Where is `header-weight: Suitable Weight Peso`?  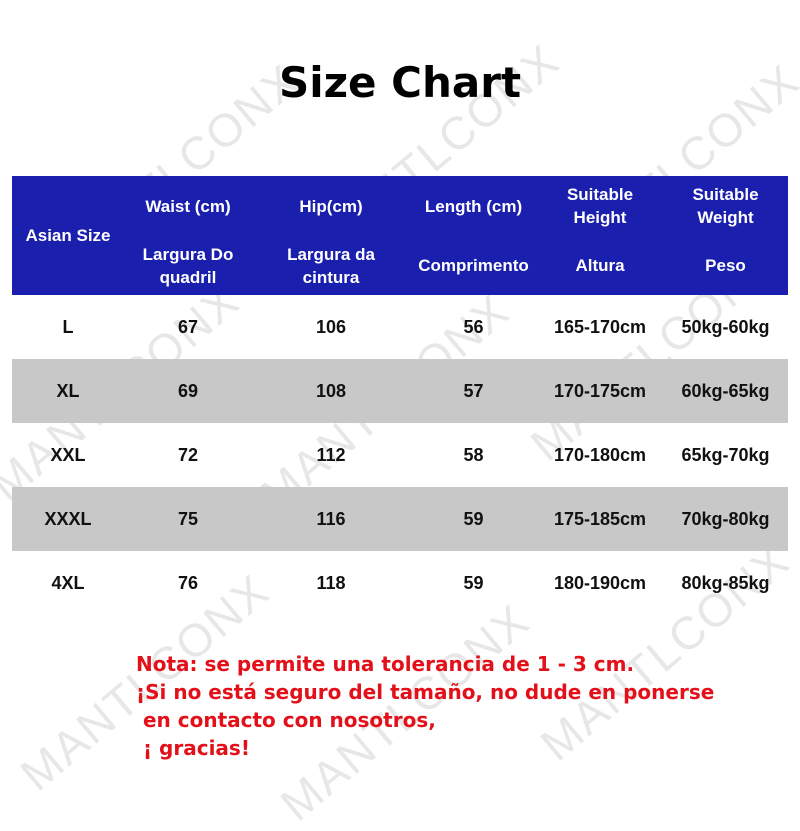
header-weight: Suitable Weight Peso is located at coordinates (725, 235).